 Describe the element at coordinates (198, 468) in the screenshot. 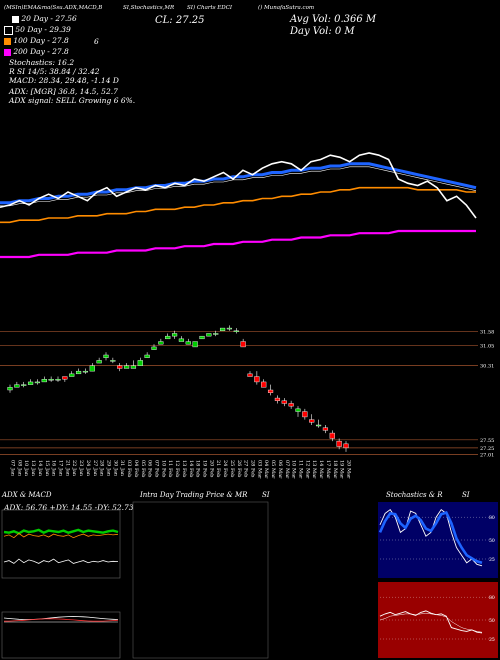

I see `date-label: 18 Feb` at that location.